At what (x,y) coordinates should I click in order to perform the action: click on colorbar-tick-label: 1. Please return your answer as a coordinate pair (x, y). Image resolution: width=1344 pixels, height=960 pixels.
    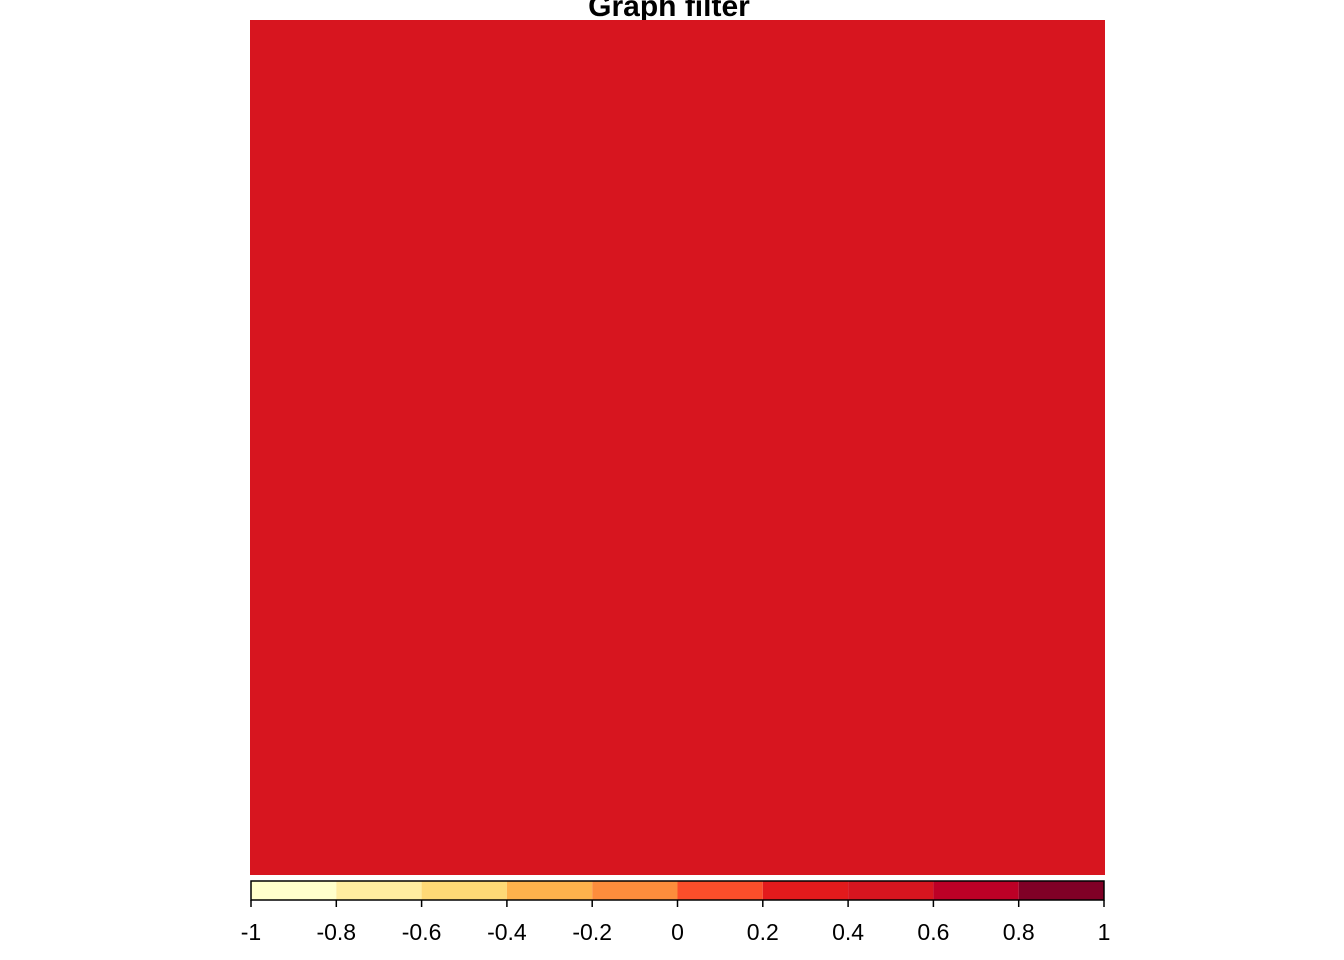
    Looking at the image, I should click on (1104, 932).